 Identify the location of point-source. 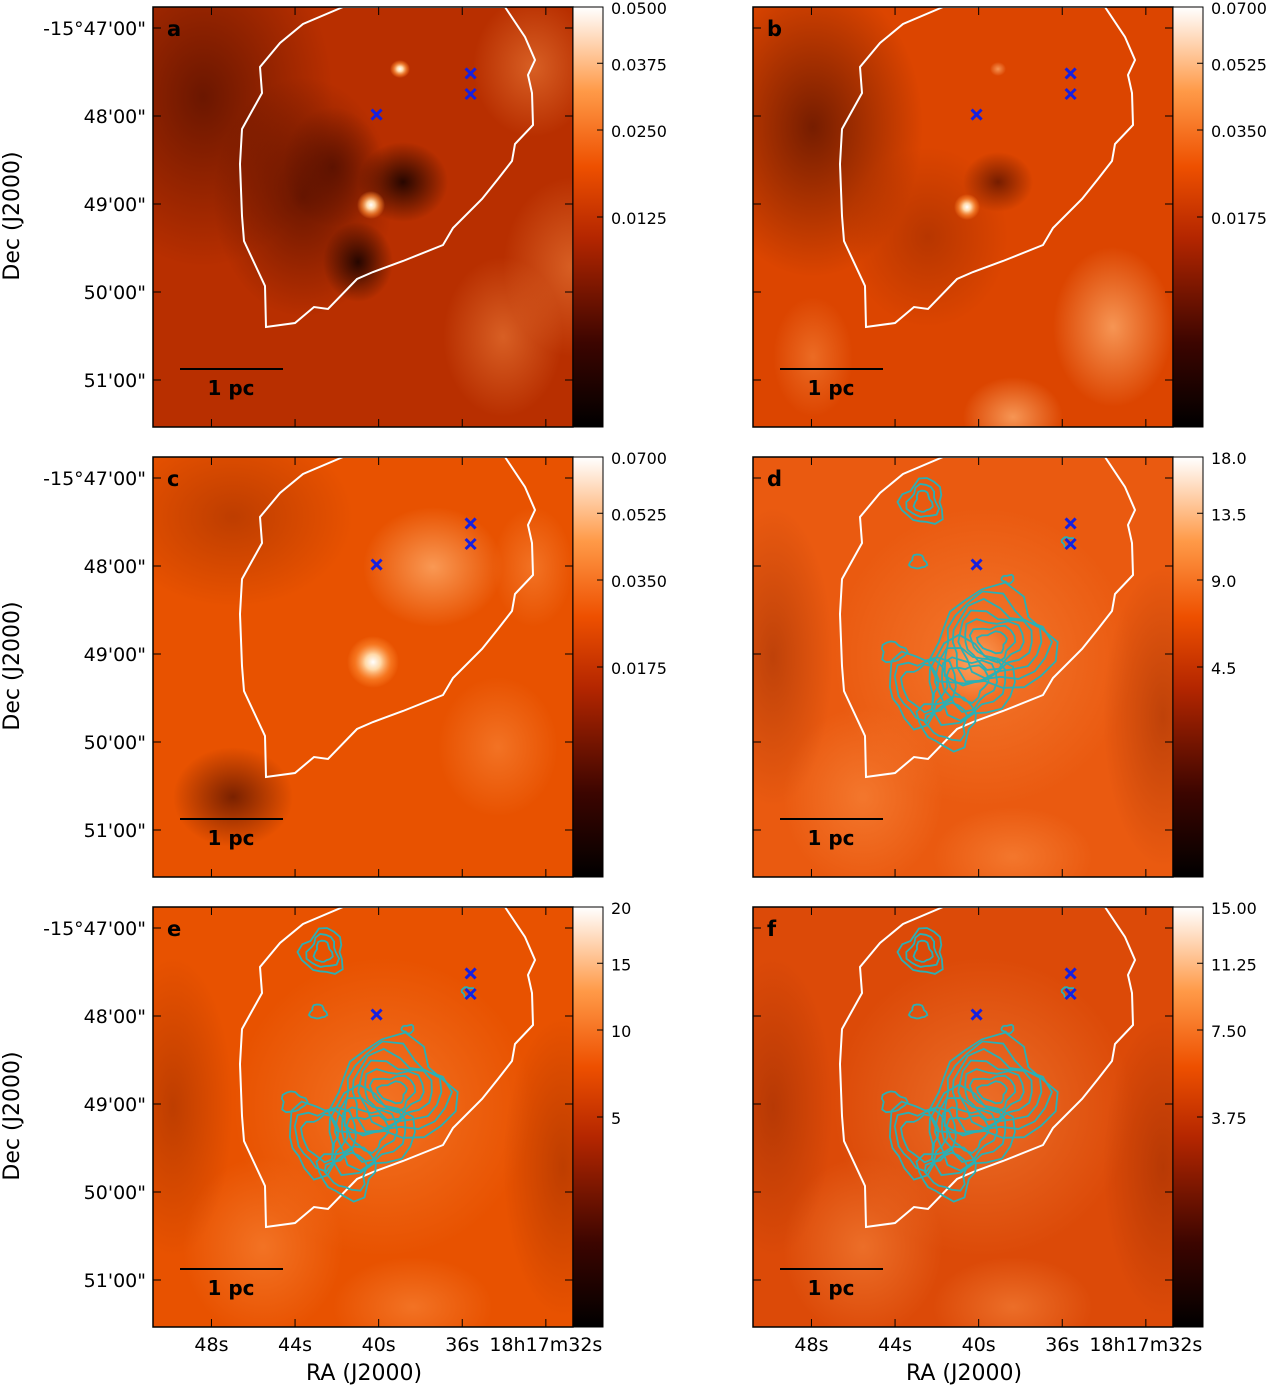
(373, 662).